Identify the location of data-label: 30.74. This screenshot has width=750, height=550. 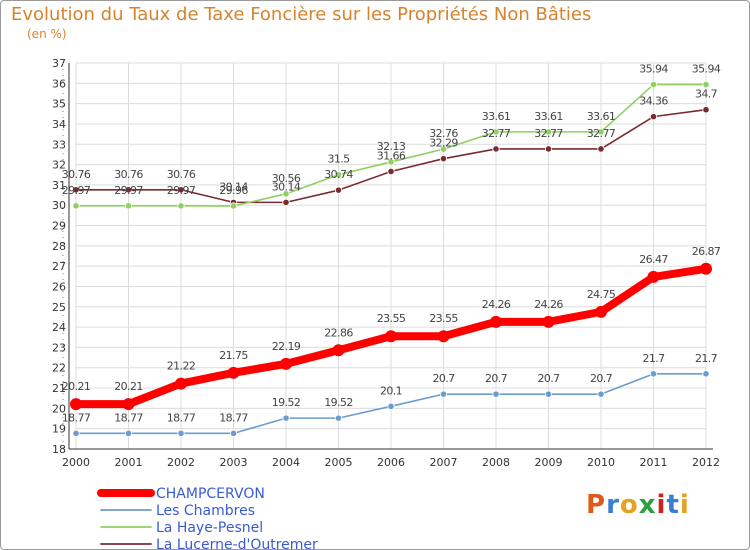
(338, 174).